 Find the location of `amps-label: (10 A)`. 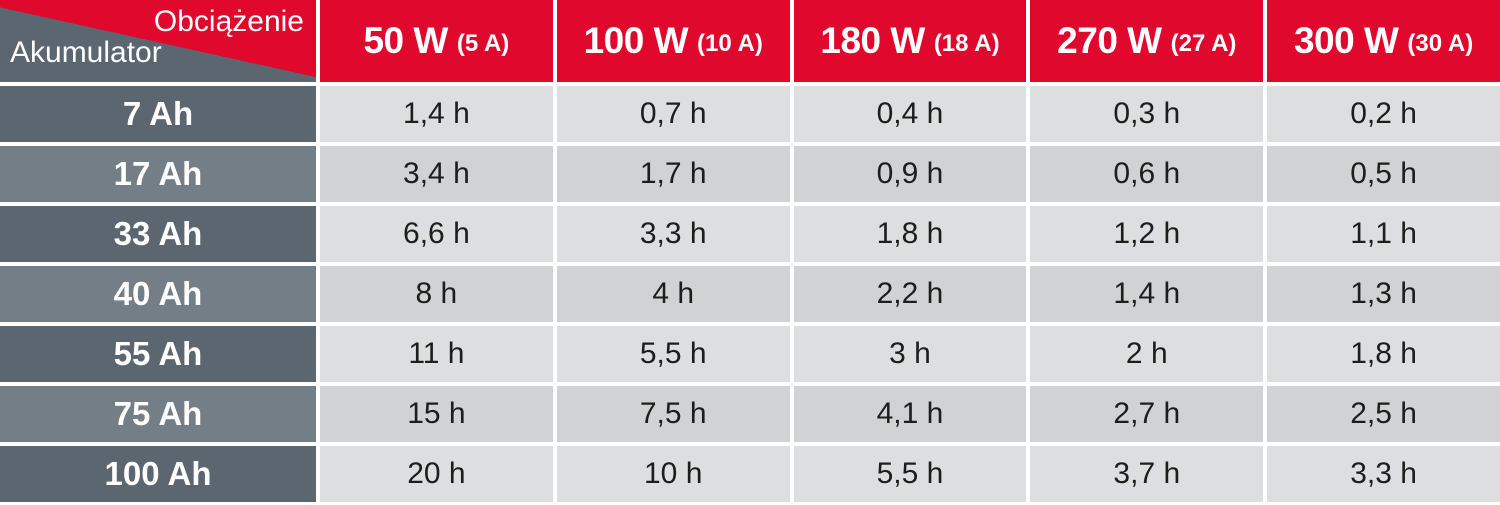

amps-label: (10 A) is located at coordinates (730, 43).